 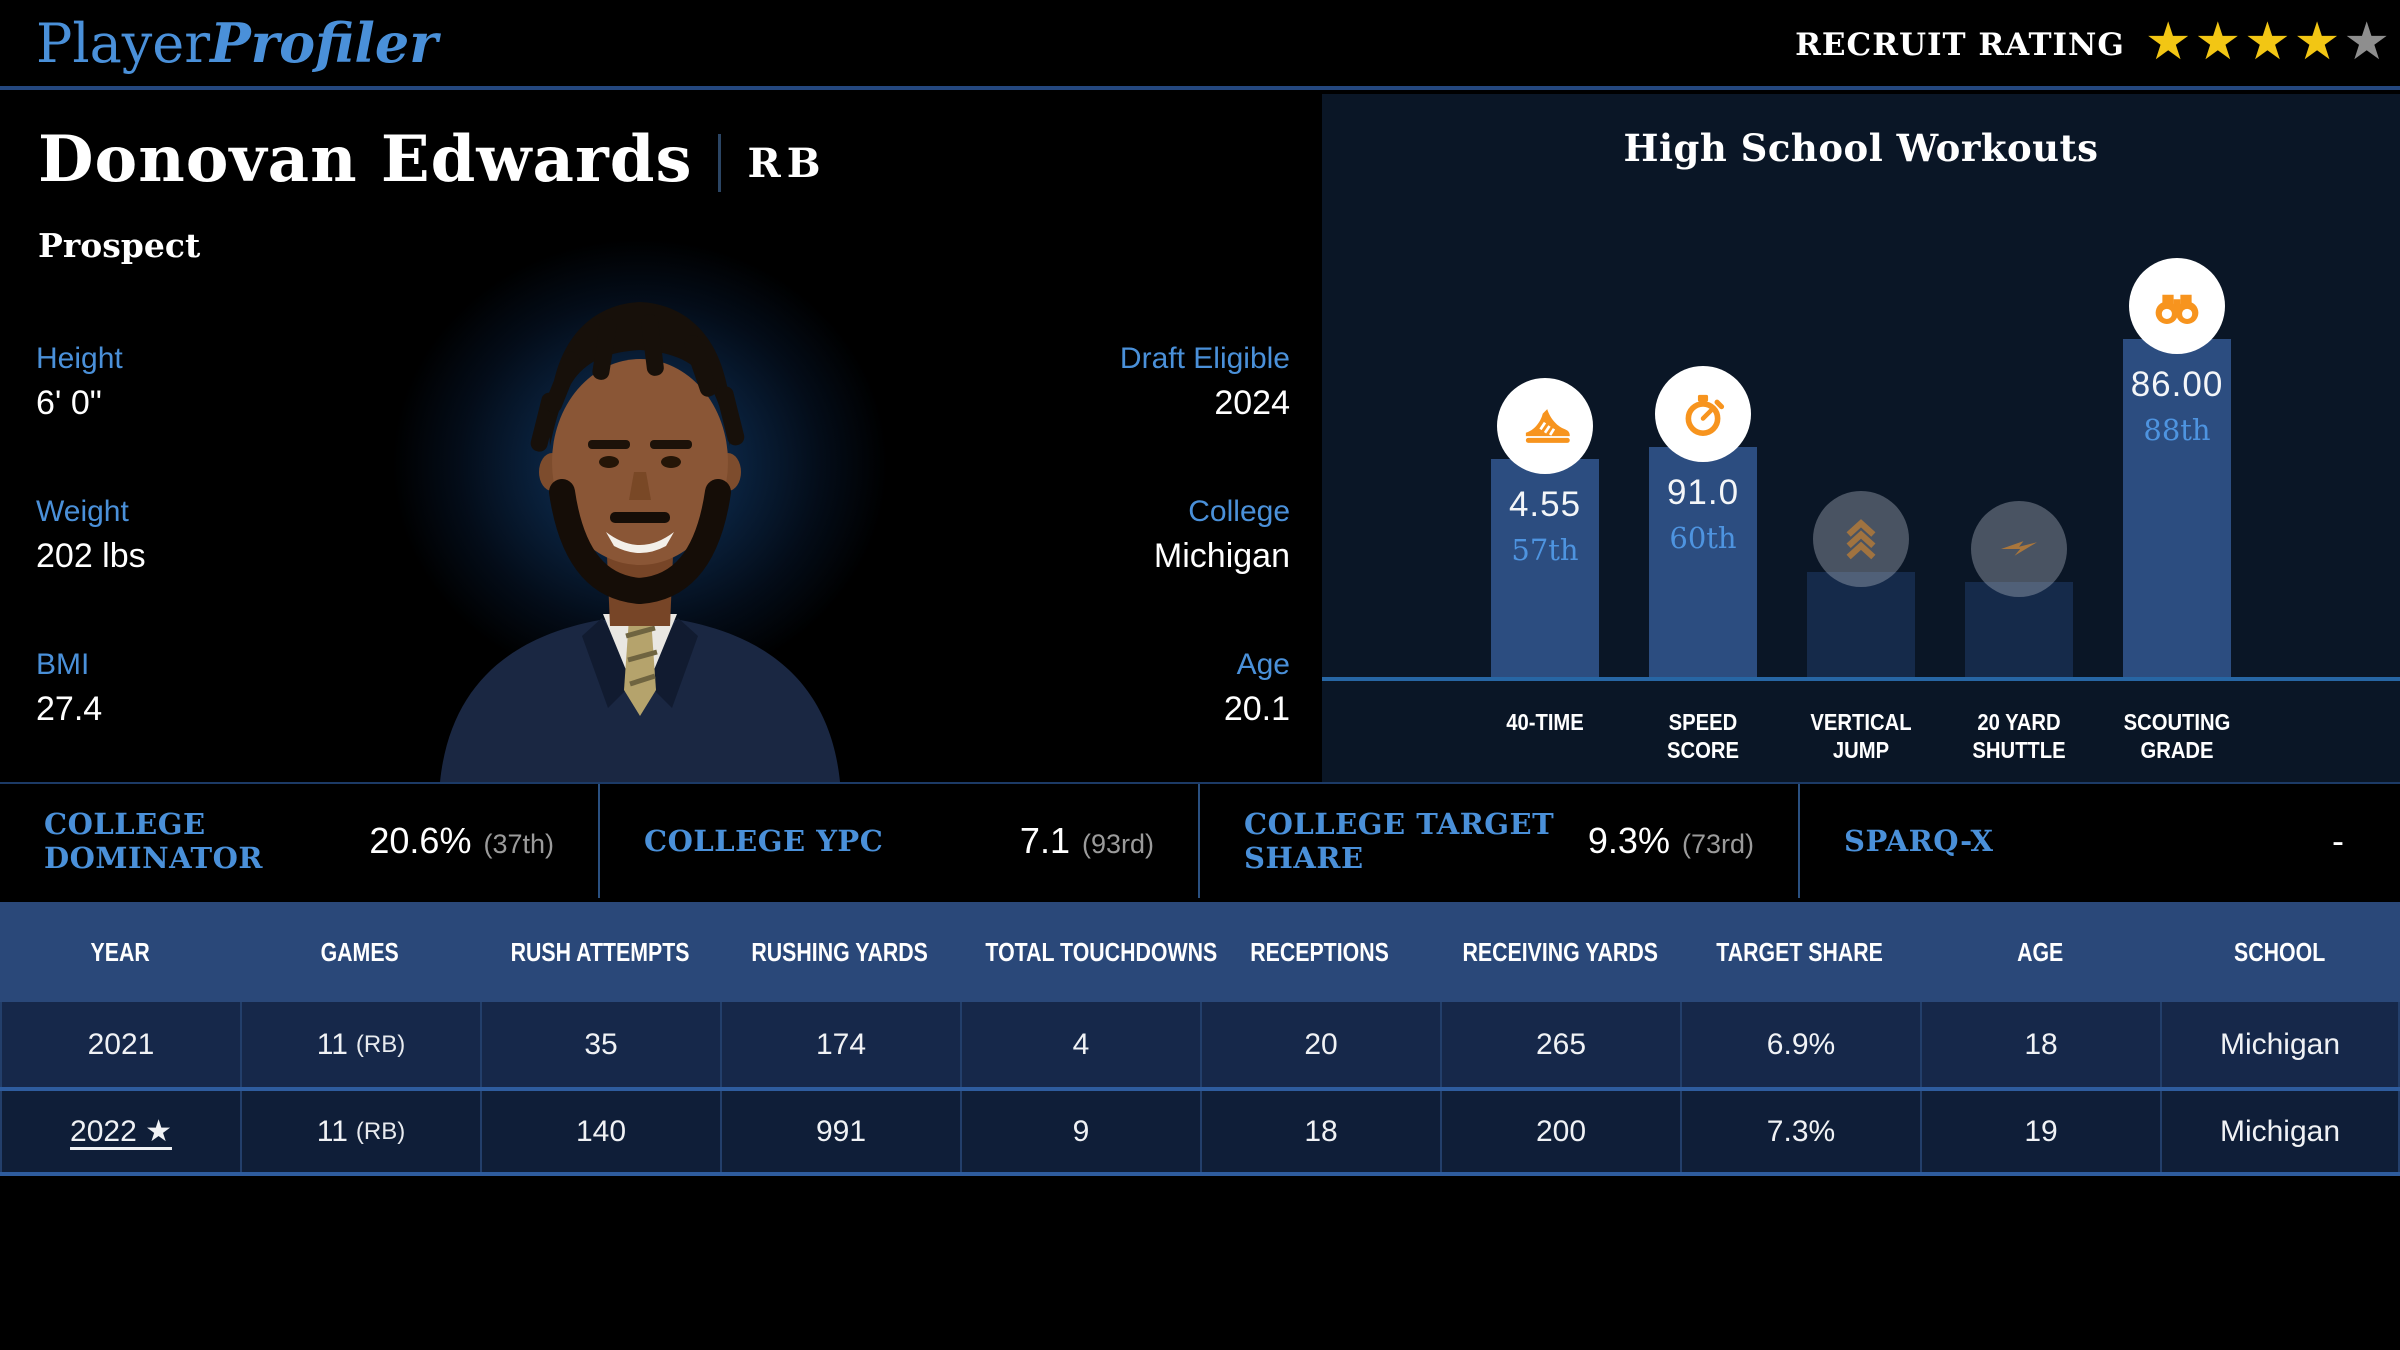 I want to click on recruit-rating: RECRUIT RATING ★ ★ ★ ★ ★, so click(x=2092, y=45).